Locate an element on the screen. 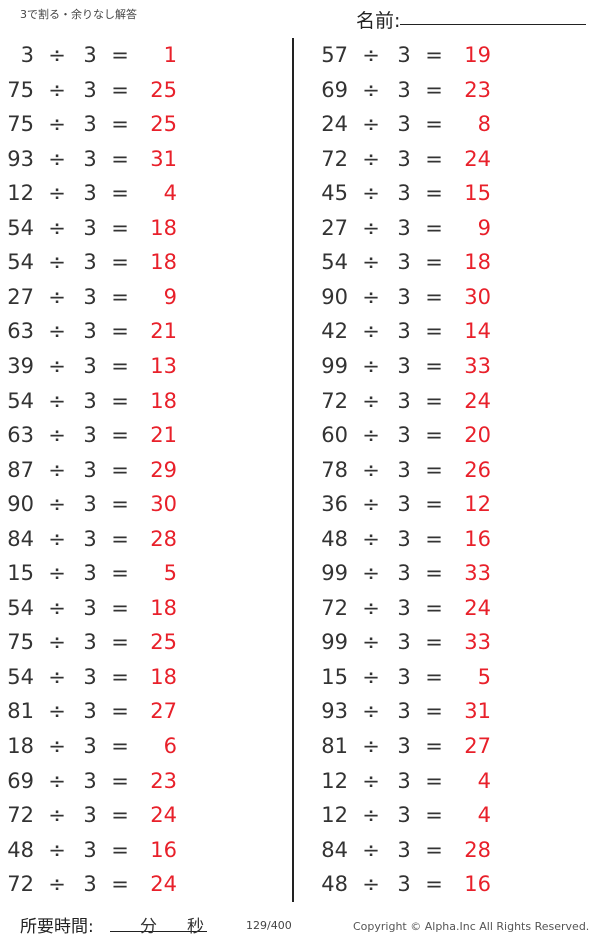 This screenshot has width=600, height=939. name-field-line is located at coordinates (493, 24).